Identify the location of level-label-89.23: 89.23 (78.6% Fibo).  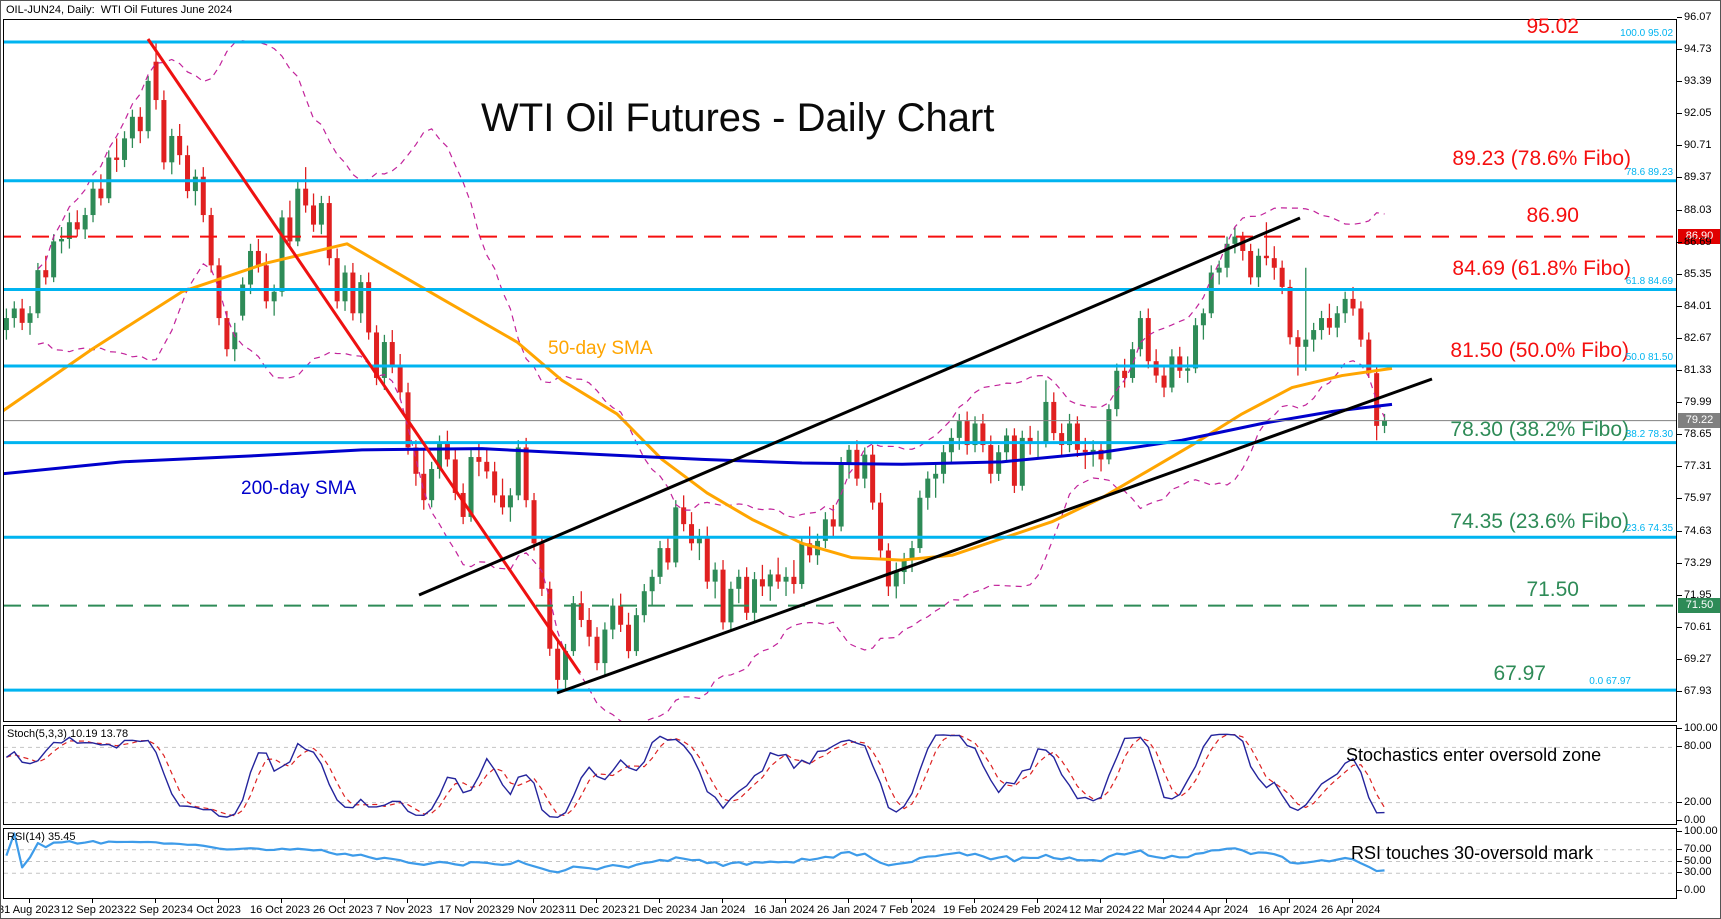
(1541, 158).